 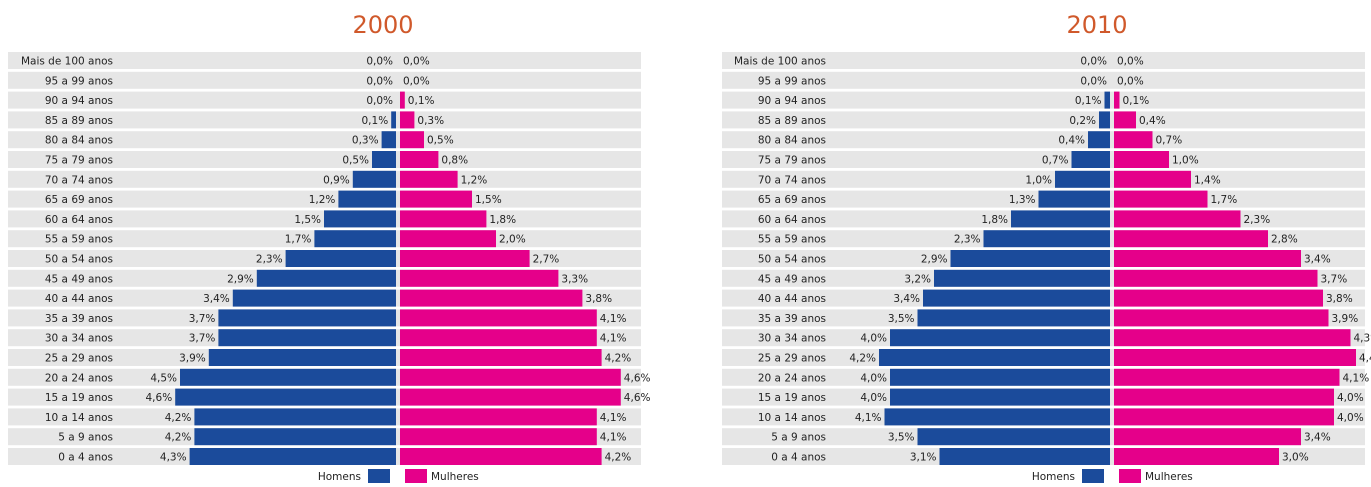 I want to click on value-label: 1,7%, so click(x=1224, y=200).